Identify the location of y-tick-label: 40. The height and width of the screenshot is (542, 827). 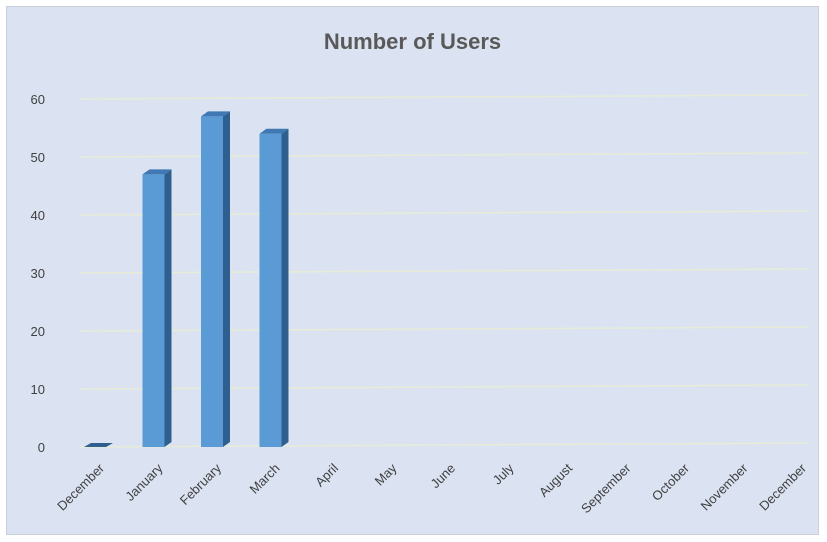
(38, 215).